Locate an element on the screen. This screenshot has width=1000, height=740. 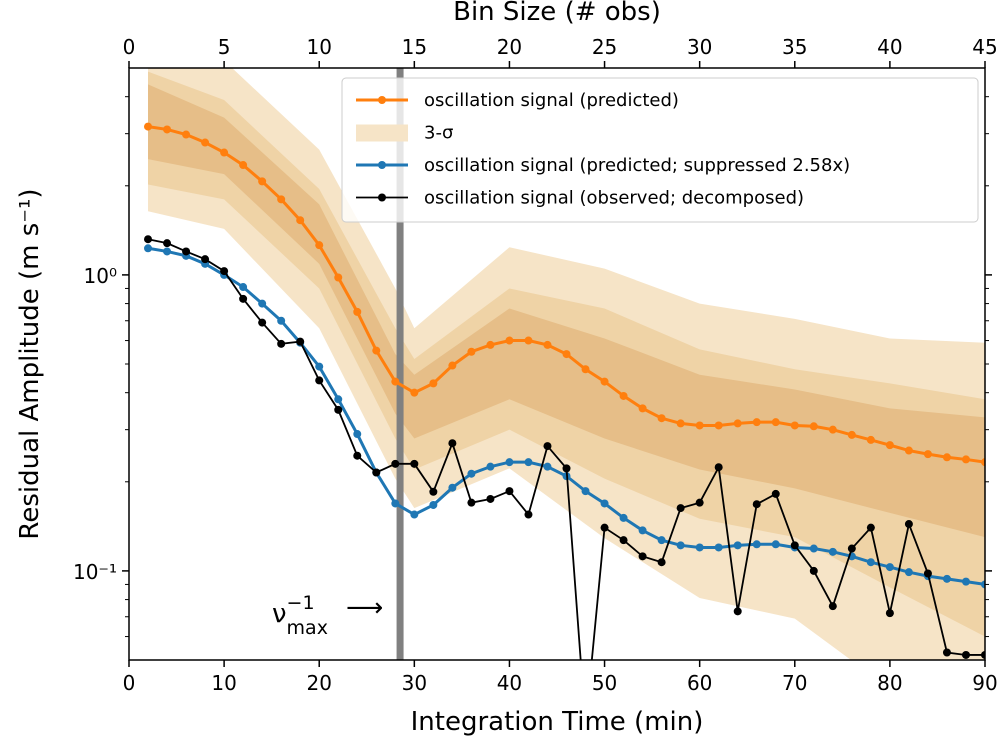
annotation: ν−1 max ⟶ is located at coordinates (327, 615).